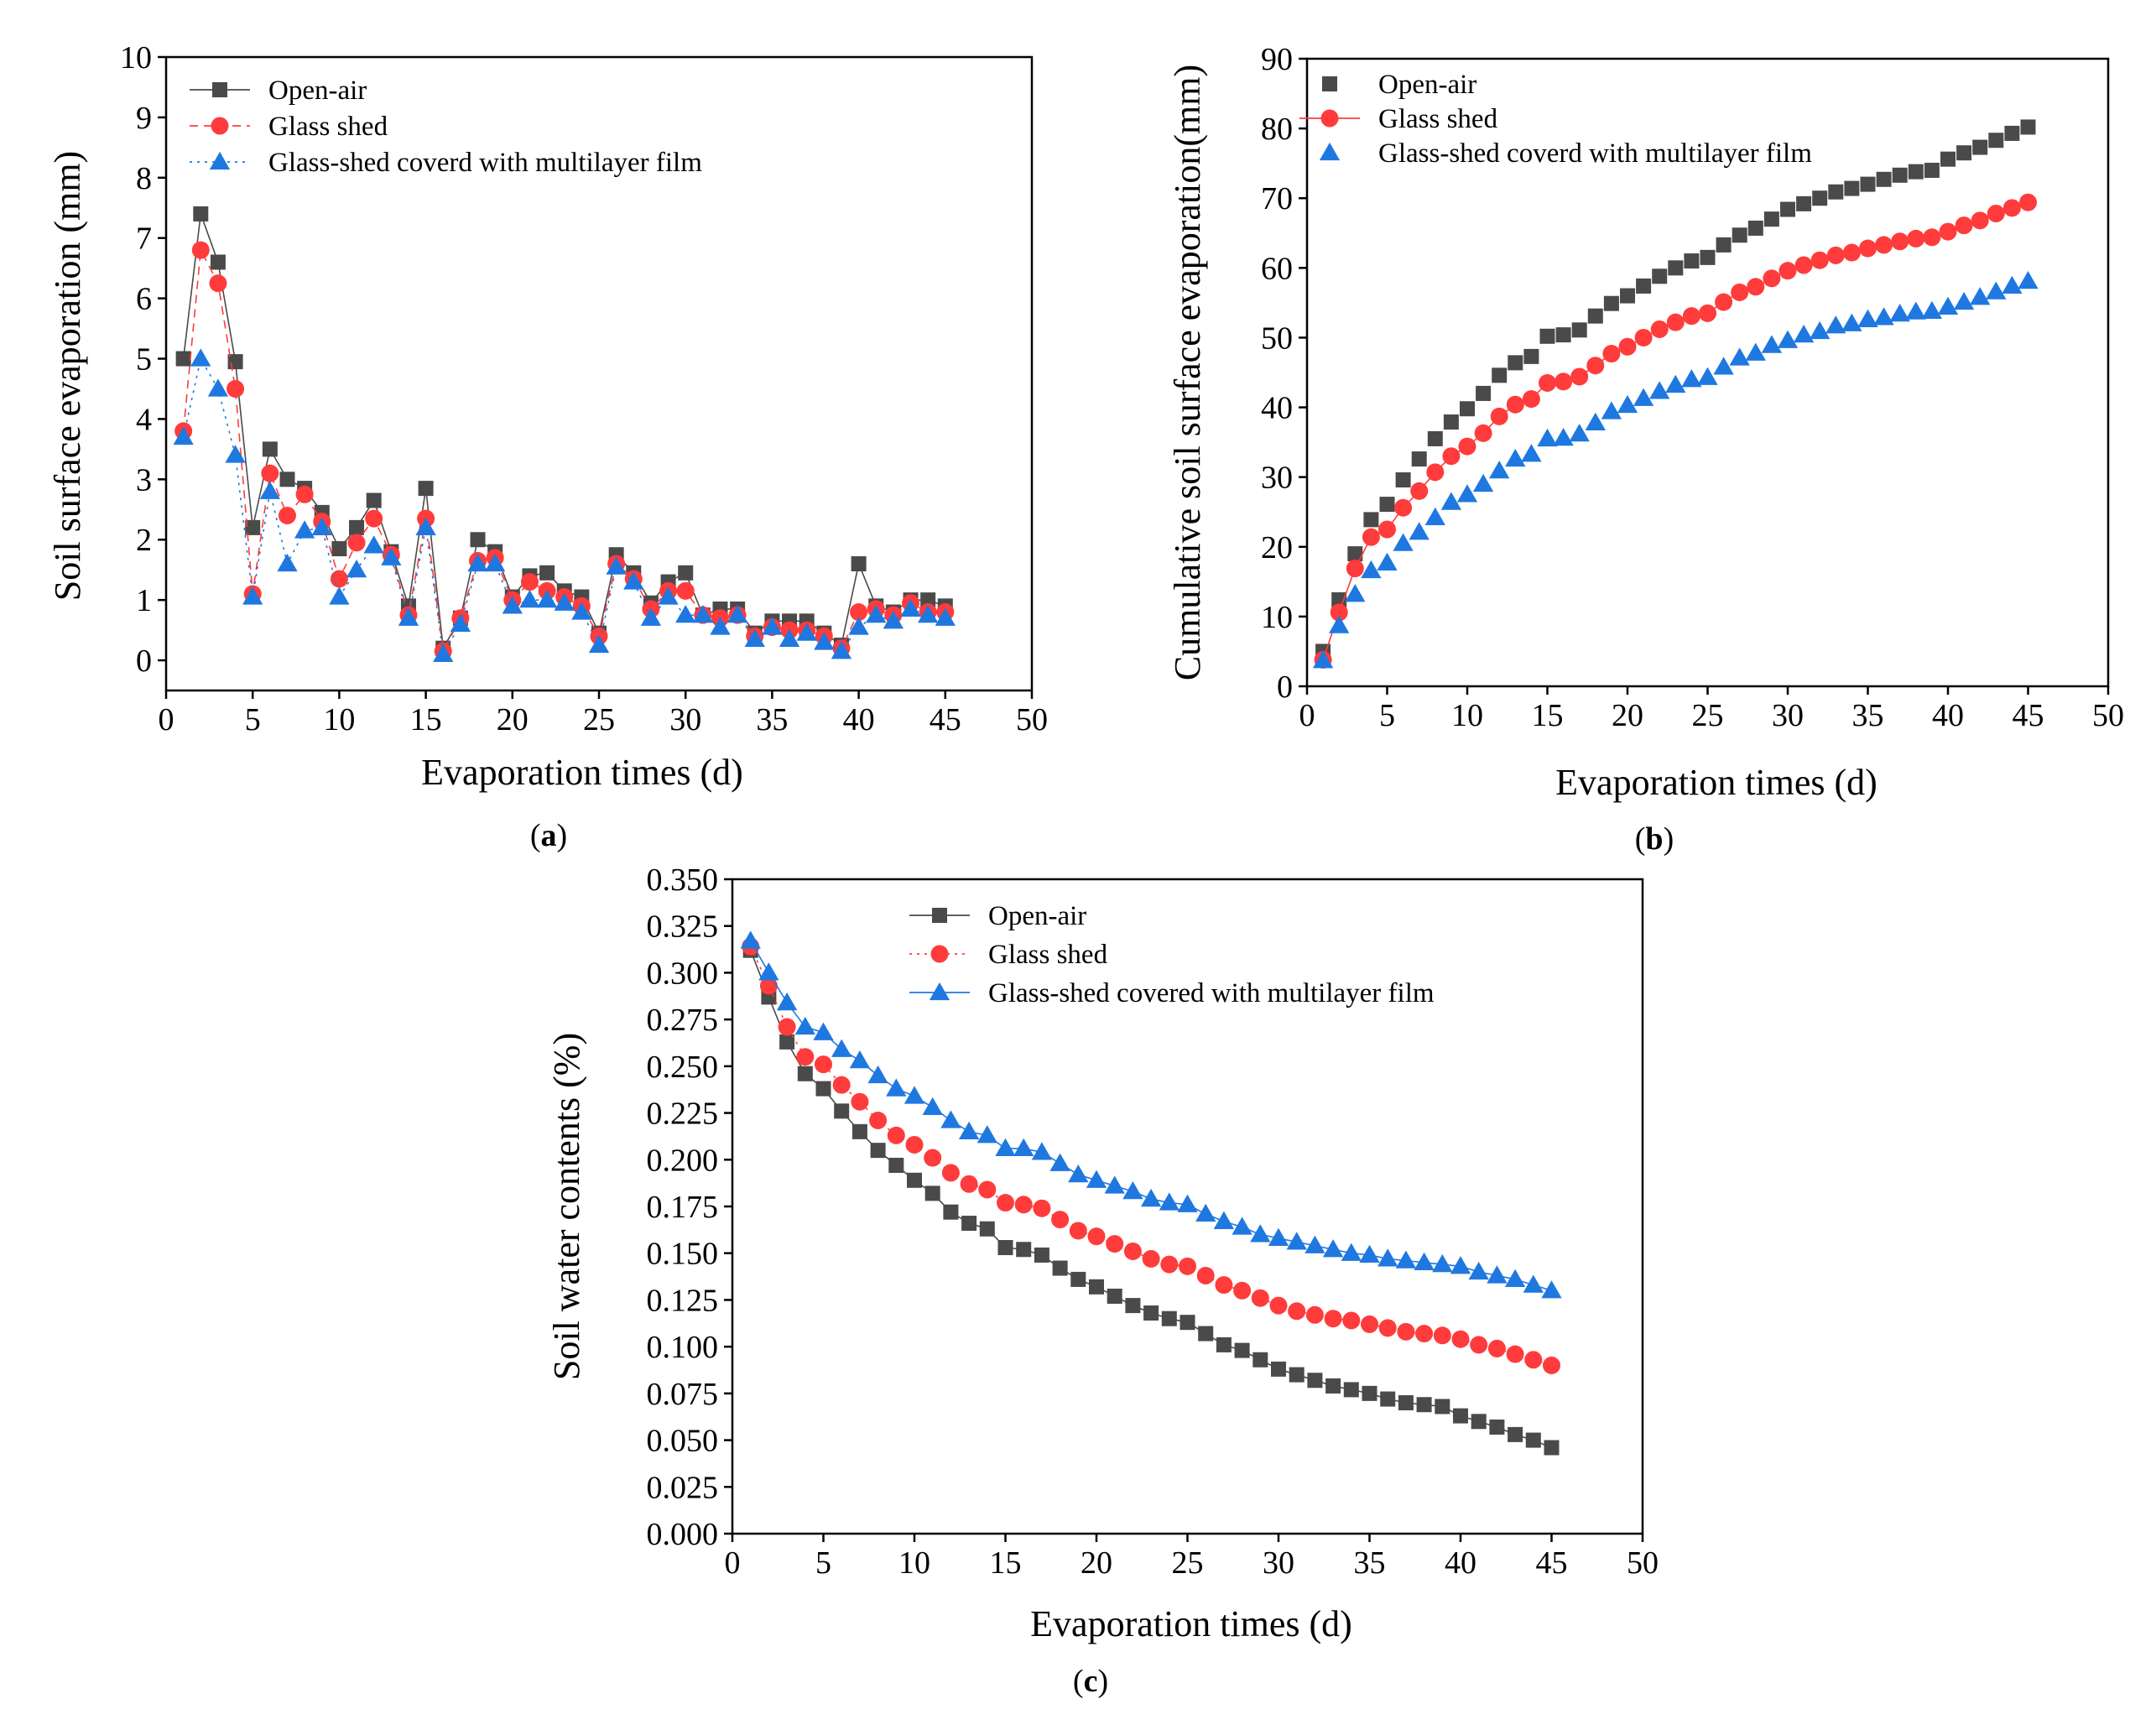 The width and height of the screenshot is (2156, 1709). I want to click on chart-b-x-tick-label: 5, so click(1387, 716).